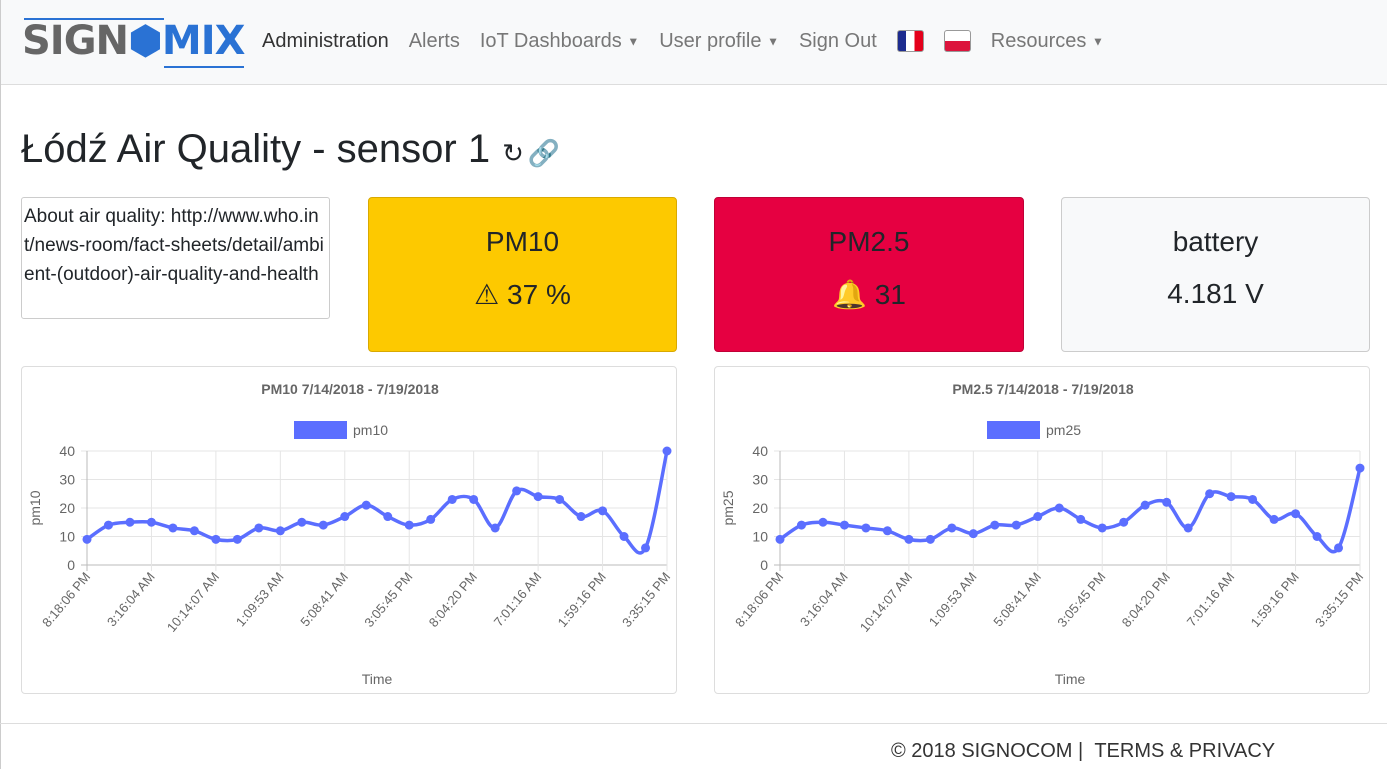 The height and width of the screenshot is (769, 1387). What do you see at coordinates (131, 599) in the screenshot?
I see `x-tick-label: 3:16:04 AM` at bounding box center [131, 599].